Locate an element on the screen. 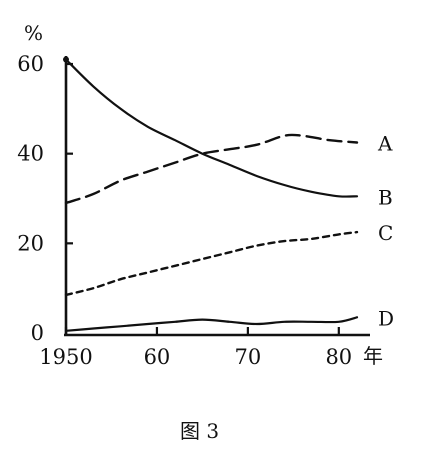 The image size is (427, 457). x-tick-label: 80 is located at coordinates (338, 357).